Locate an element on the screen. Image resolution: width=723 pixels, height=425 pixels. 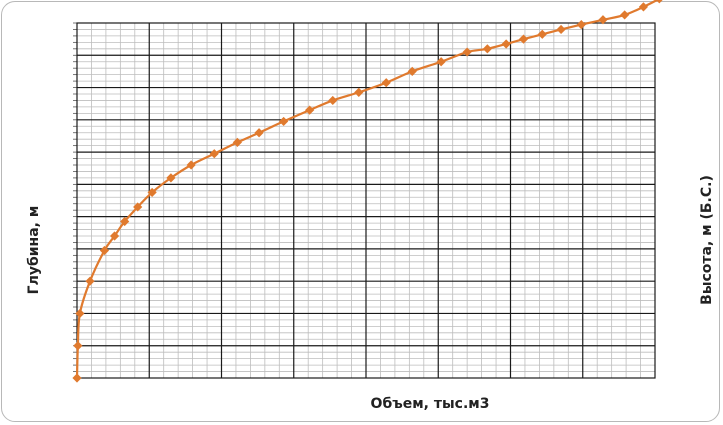
x-axis-title: Объем, тыс.м3 is located at coordinates (430, 404).